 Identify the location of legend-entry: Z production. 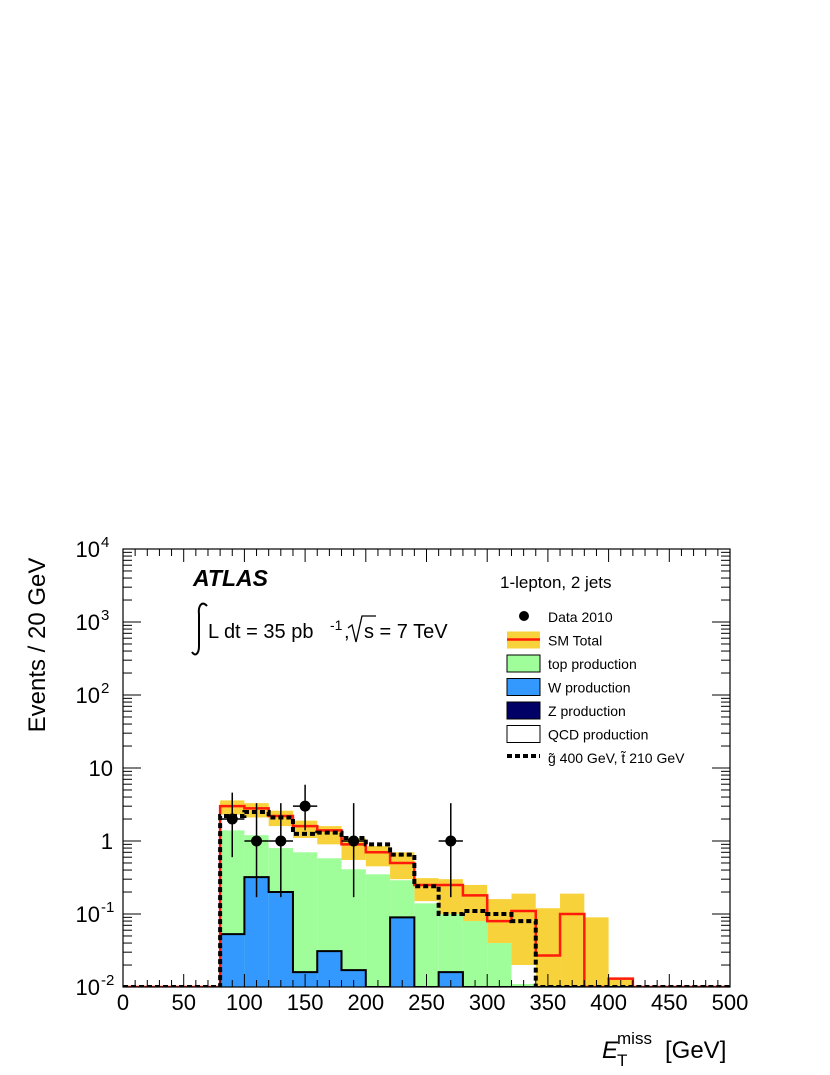
(566, 710).